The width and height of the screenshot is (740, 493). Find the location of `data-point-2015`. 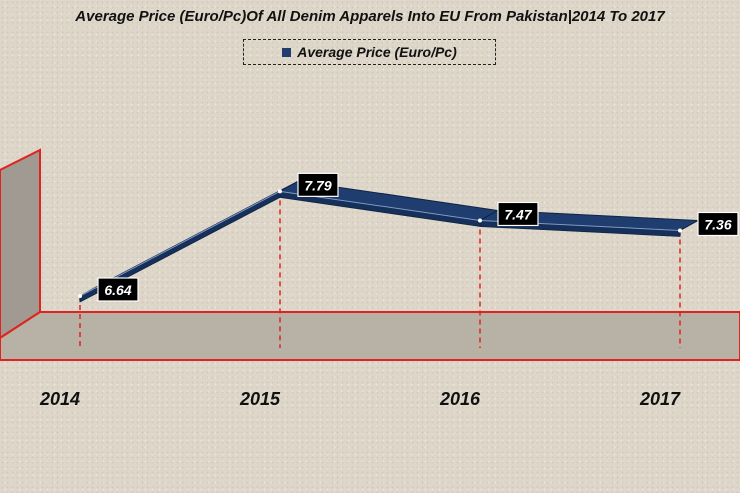

data-point-2015 is located at coordinates (280, 191).